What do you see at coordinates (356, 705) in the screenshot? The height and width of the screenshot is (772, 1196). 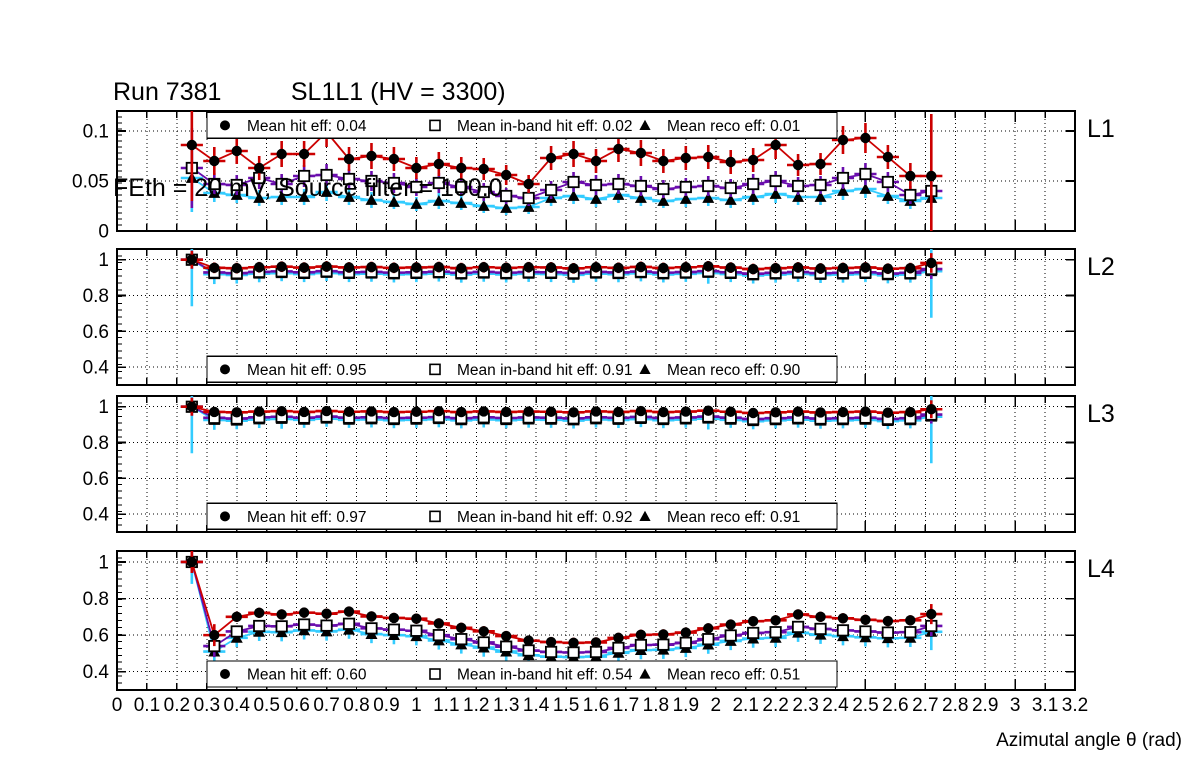 I see `x-tick-label: 0.8` at bounding box center [356, 705].